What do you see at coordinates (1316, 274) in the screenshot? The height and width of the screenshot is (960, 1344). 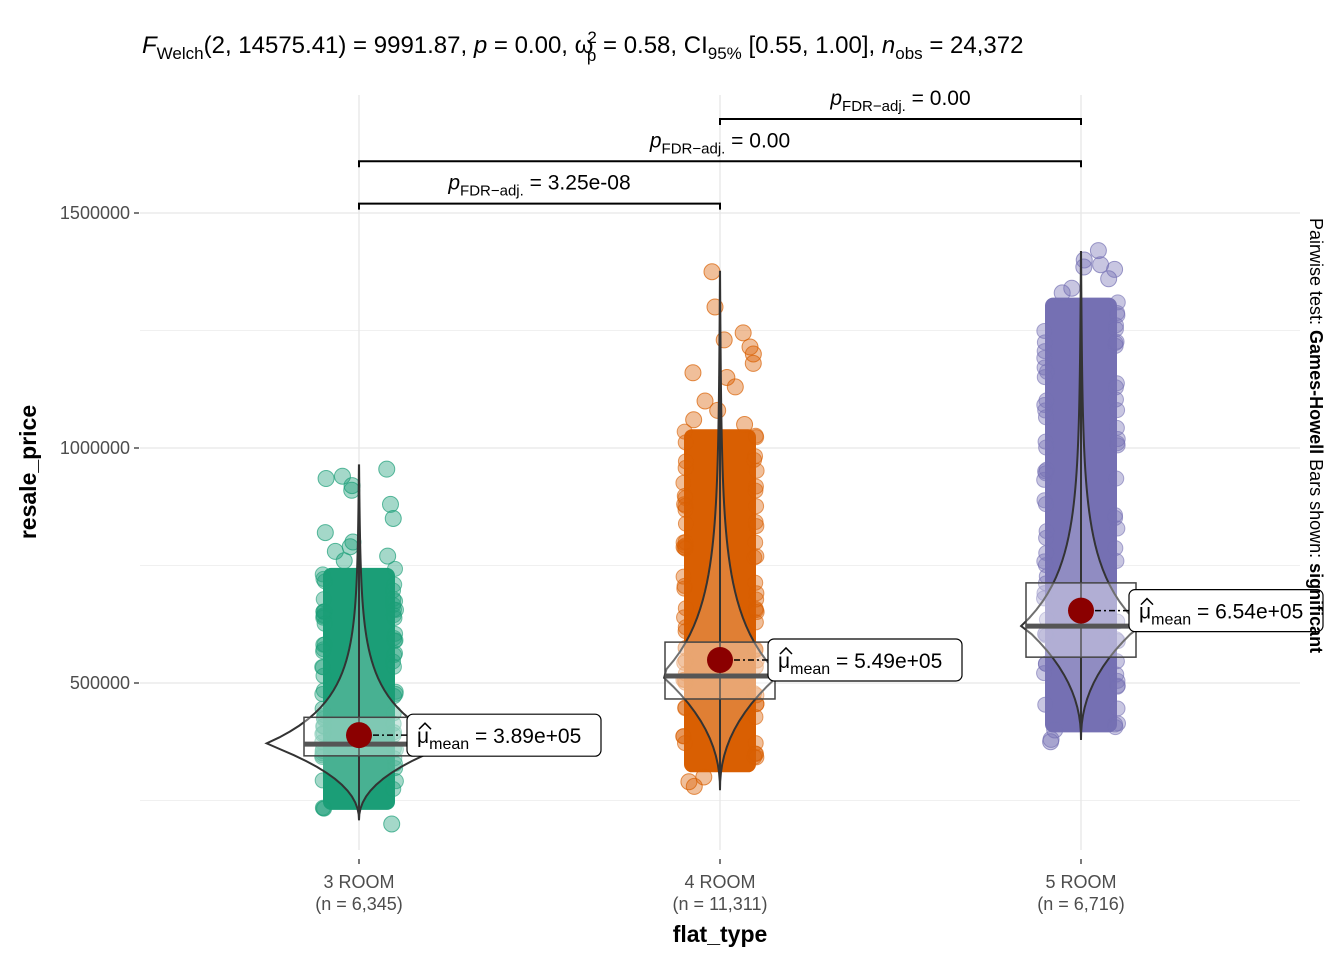 I see `caption-prefix: Pairwise test:` at bounding box center [1316, 274].